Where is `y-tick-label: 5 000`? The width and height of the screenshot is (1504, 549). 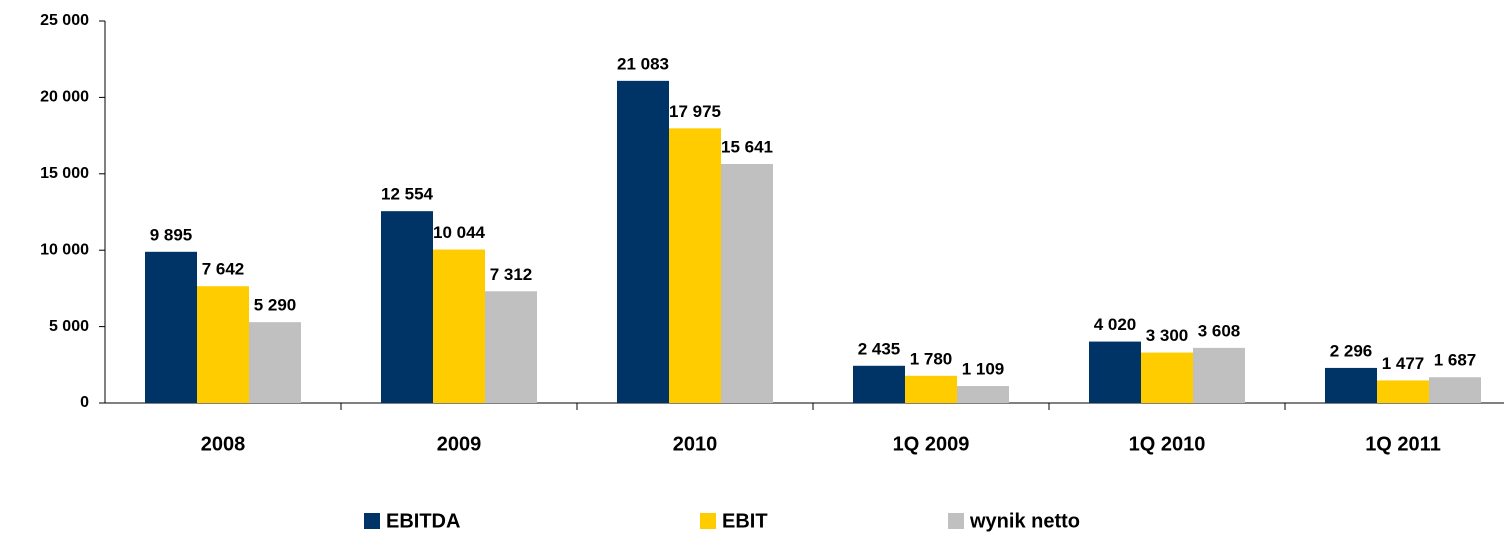 y-tick-label: 5 000 is located at coordinates (69, 326).